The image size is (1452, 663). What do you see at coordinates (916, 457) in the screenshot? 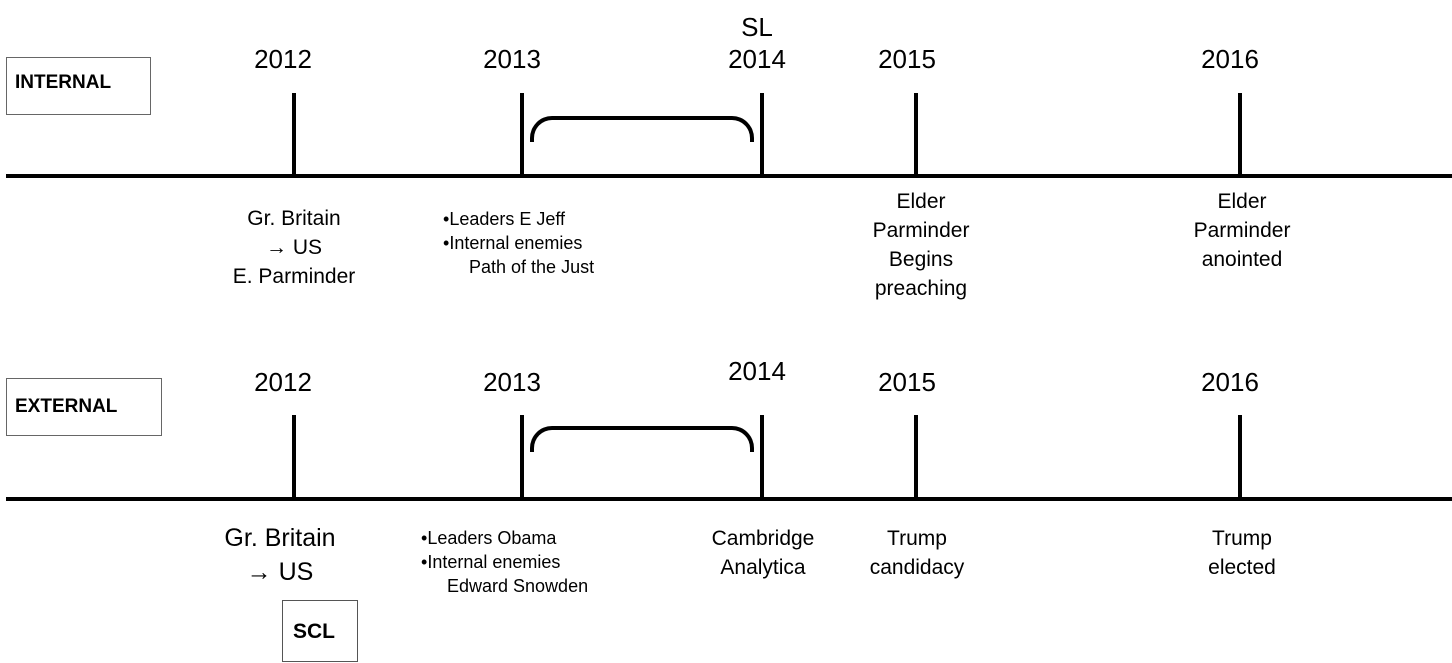
I see `external-tick-2015` at bounding box center [916, 457].